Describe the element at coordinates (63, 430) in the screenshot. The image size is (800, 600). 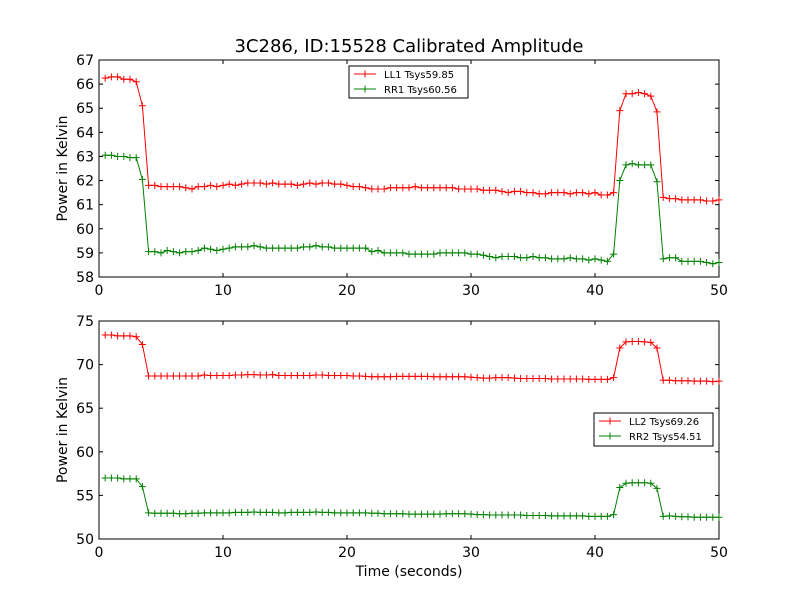
I see `panel2-y-axis-label: Power in Kelvin` at that location.